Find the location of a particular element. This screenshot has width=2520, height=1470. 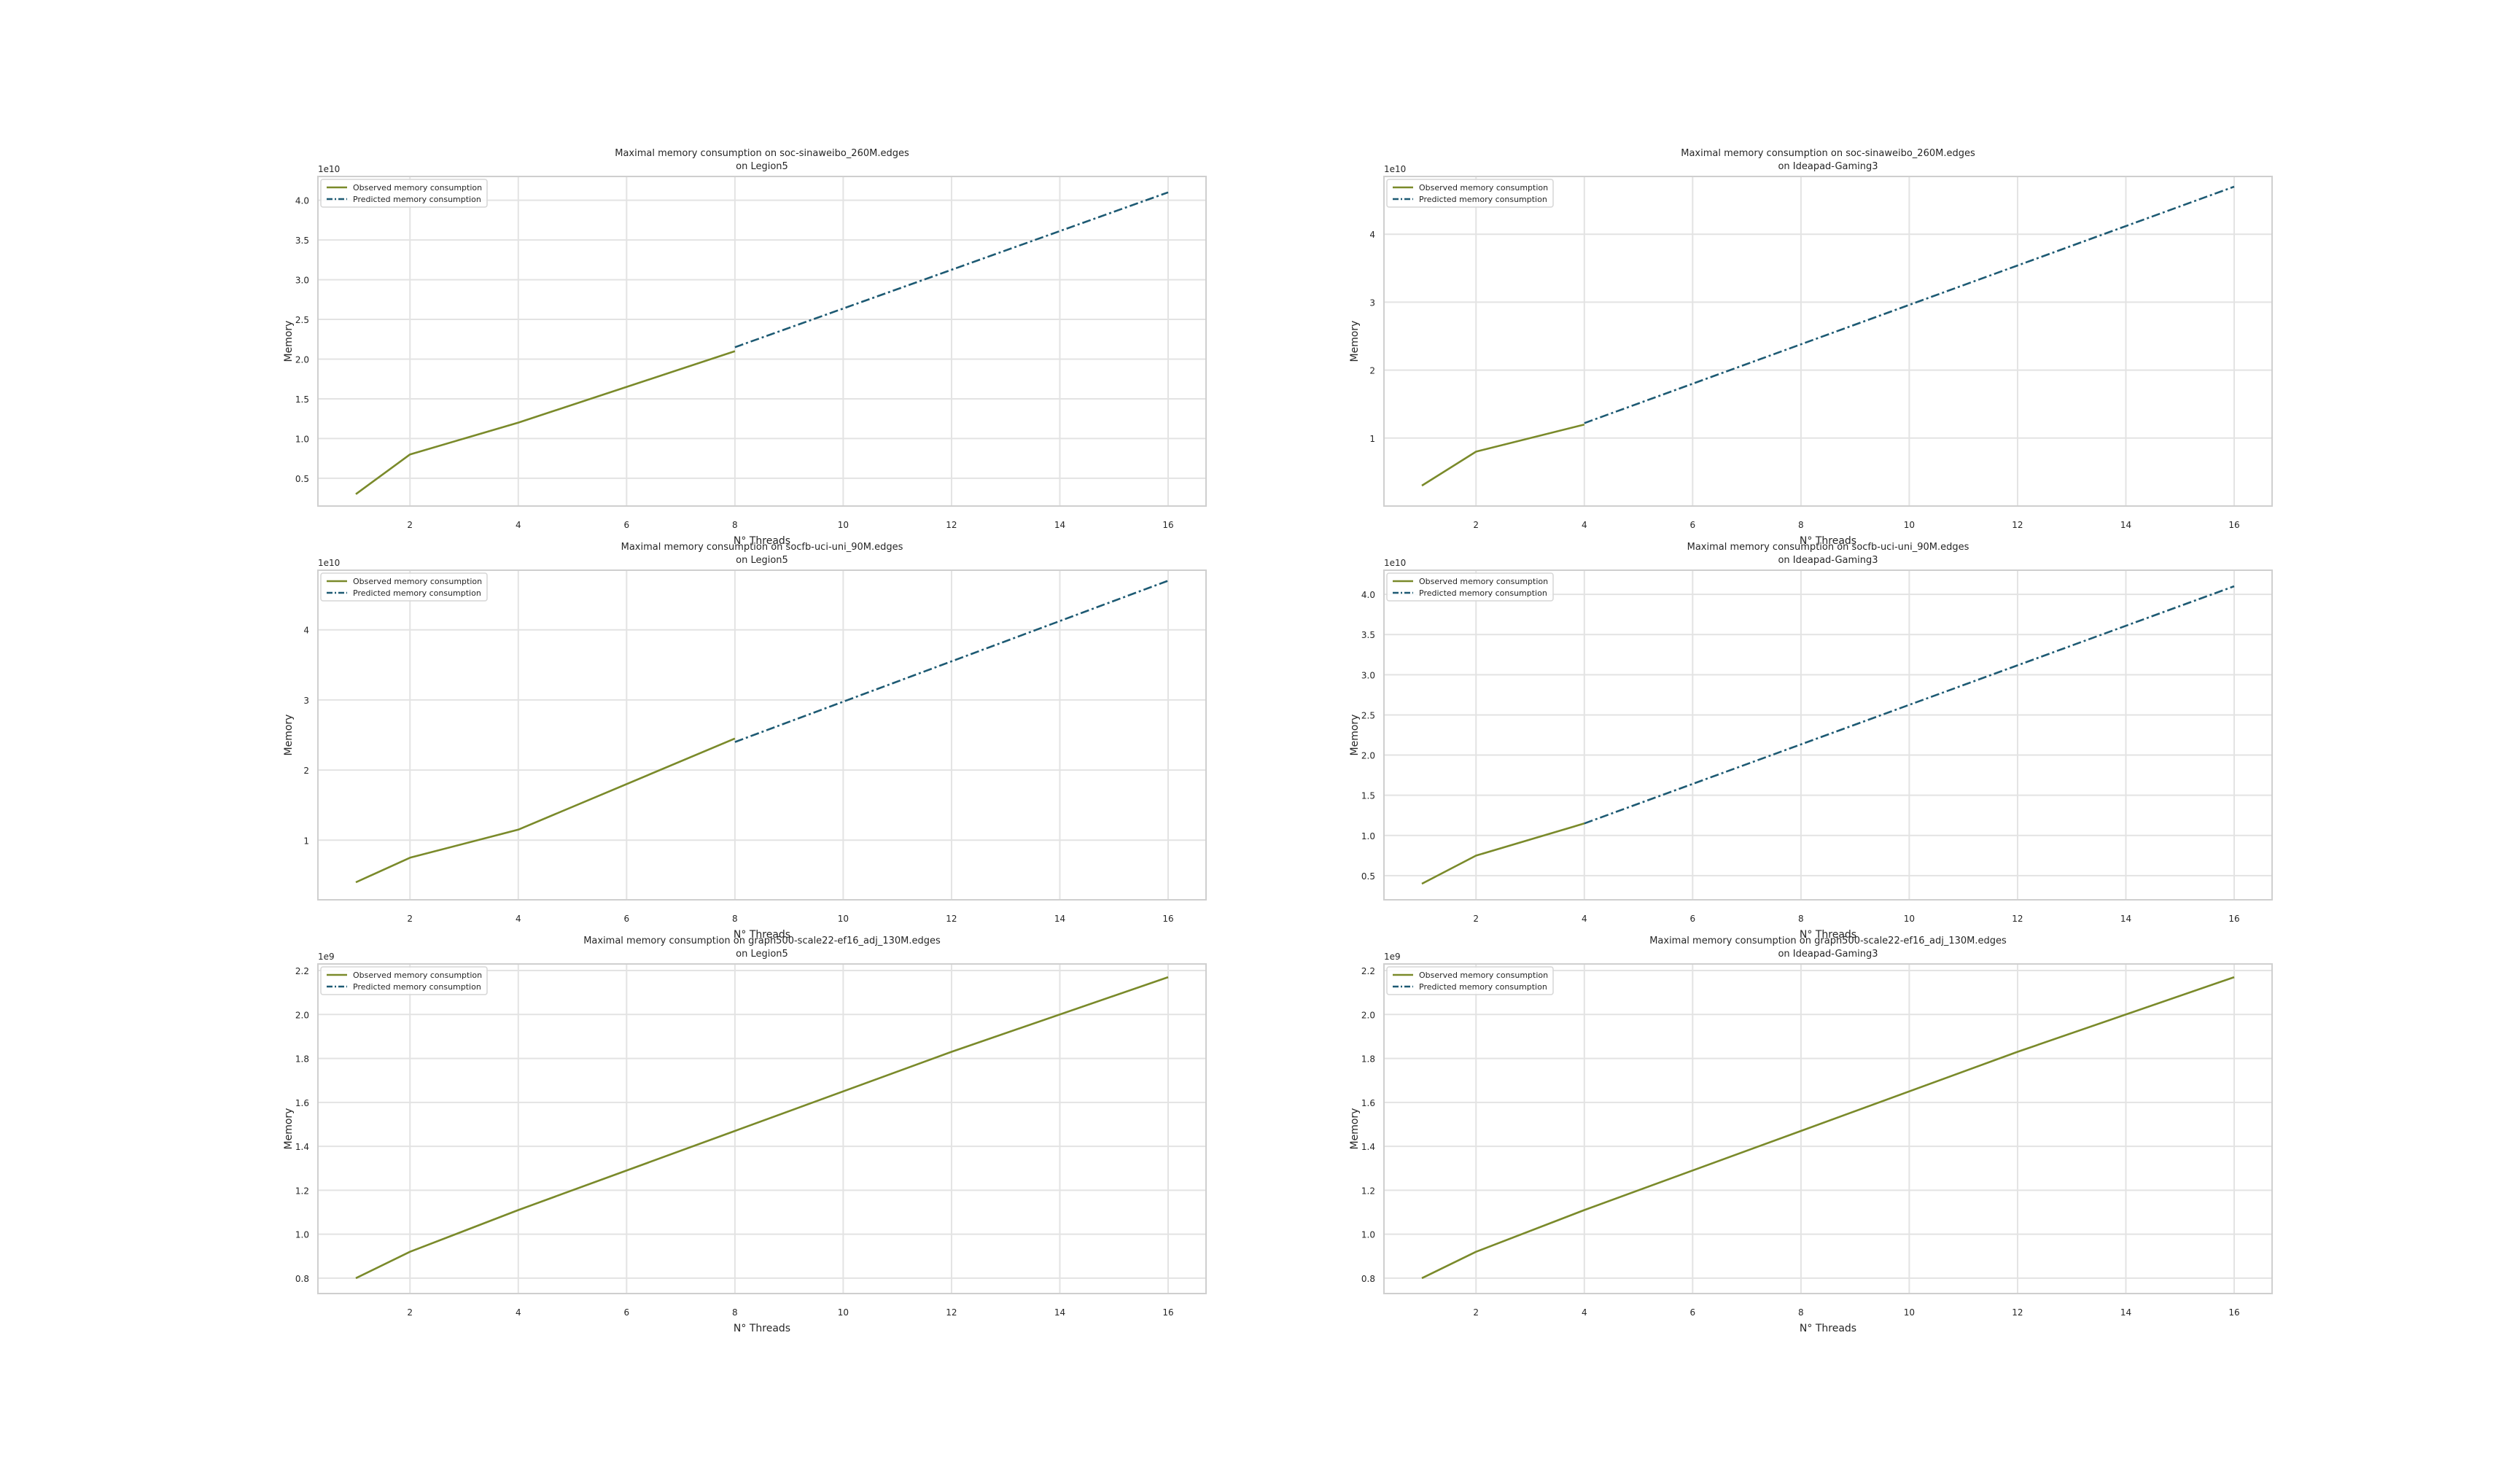

y-tick-label: 1.8 is located at coordinates (302, 1059).